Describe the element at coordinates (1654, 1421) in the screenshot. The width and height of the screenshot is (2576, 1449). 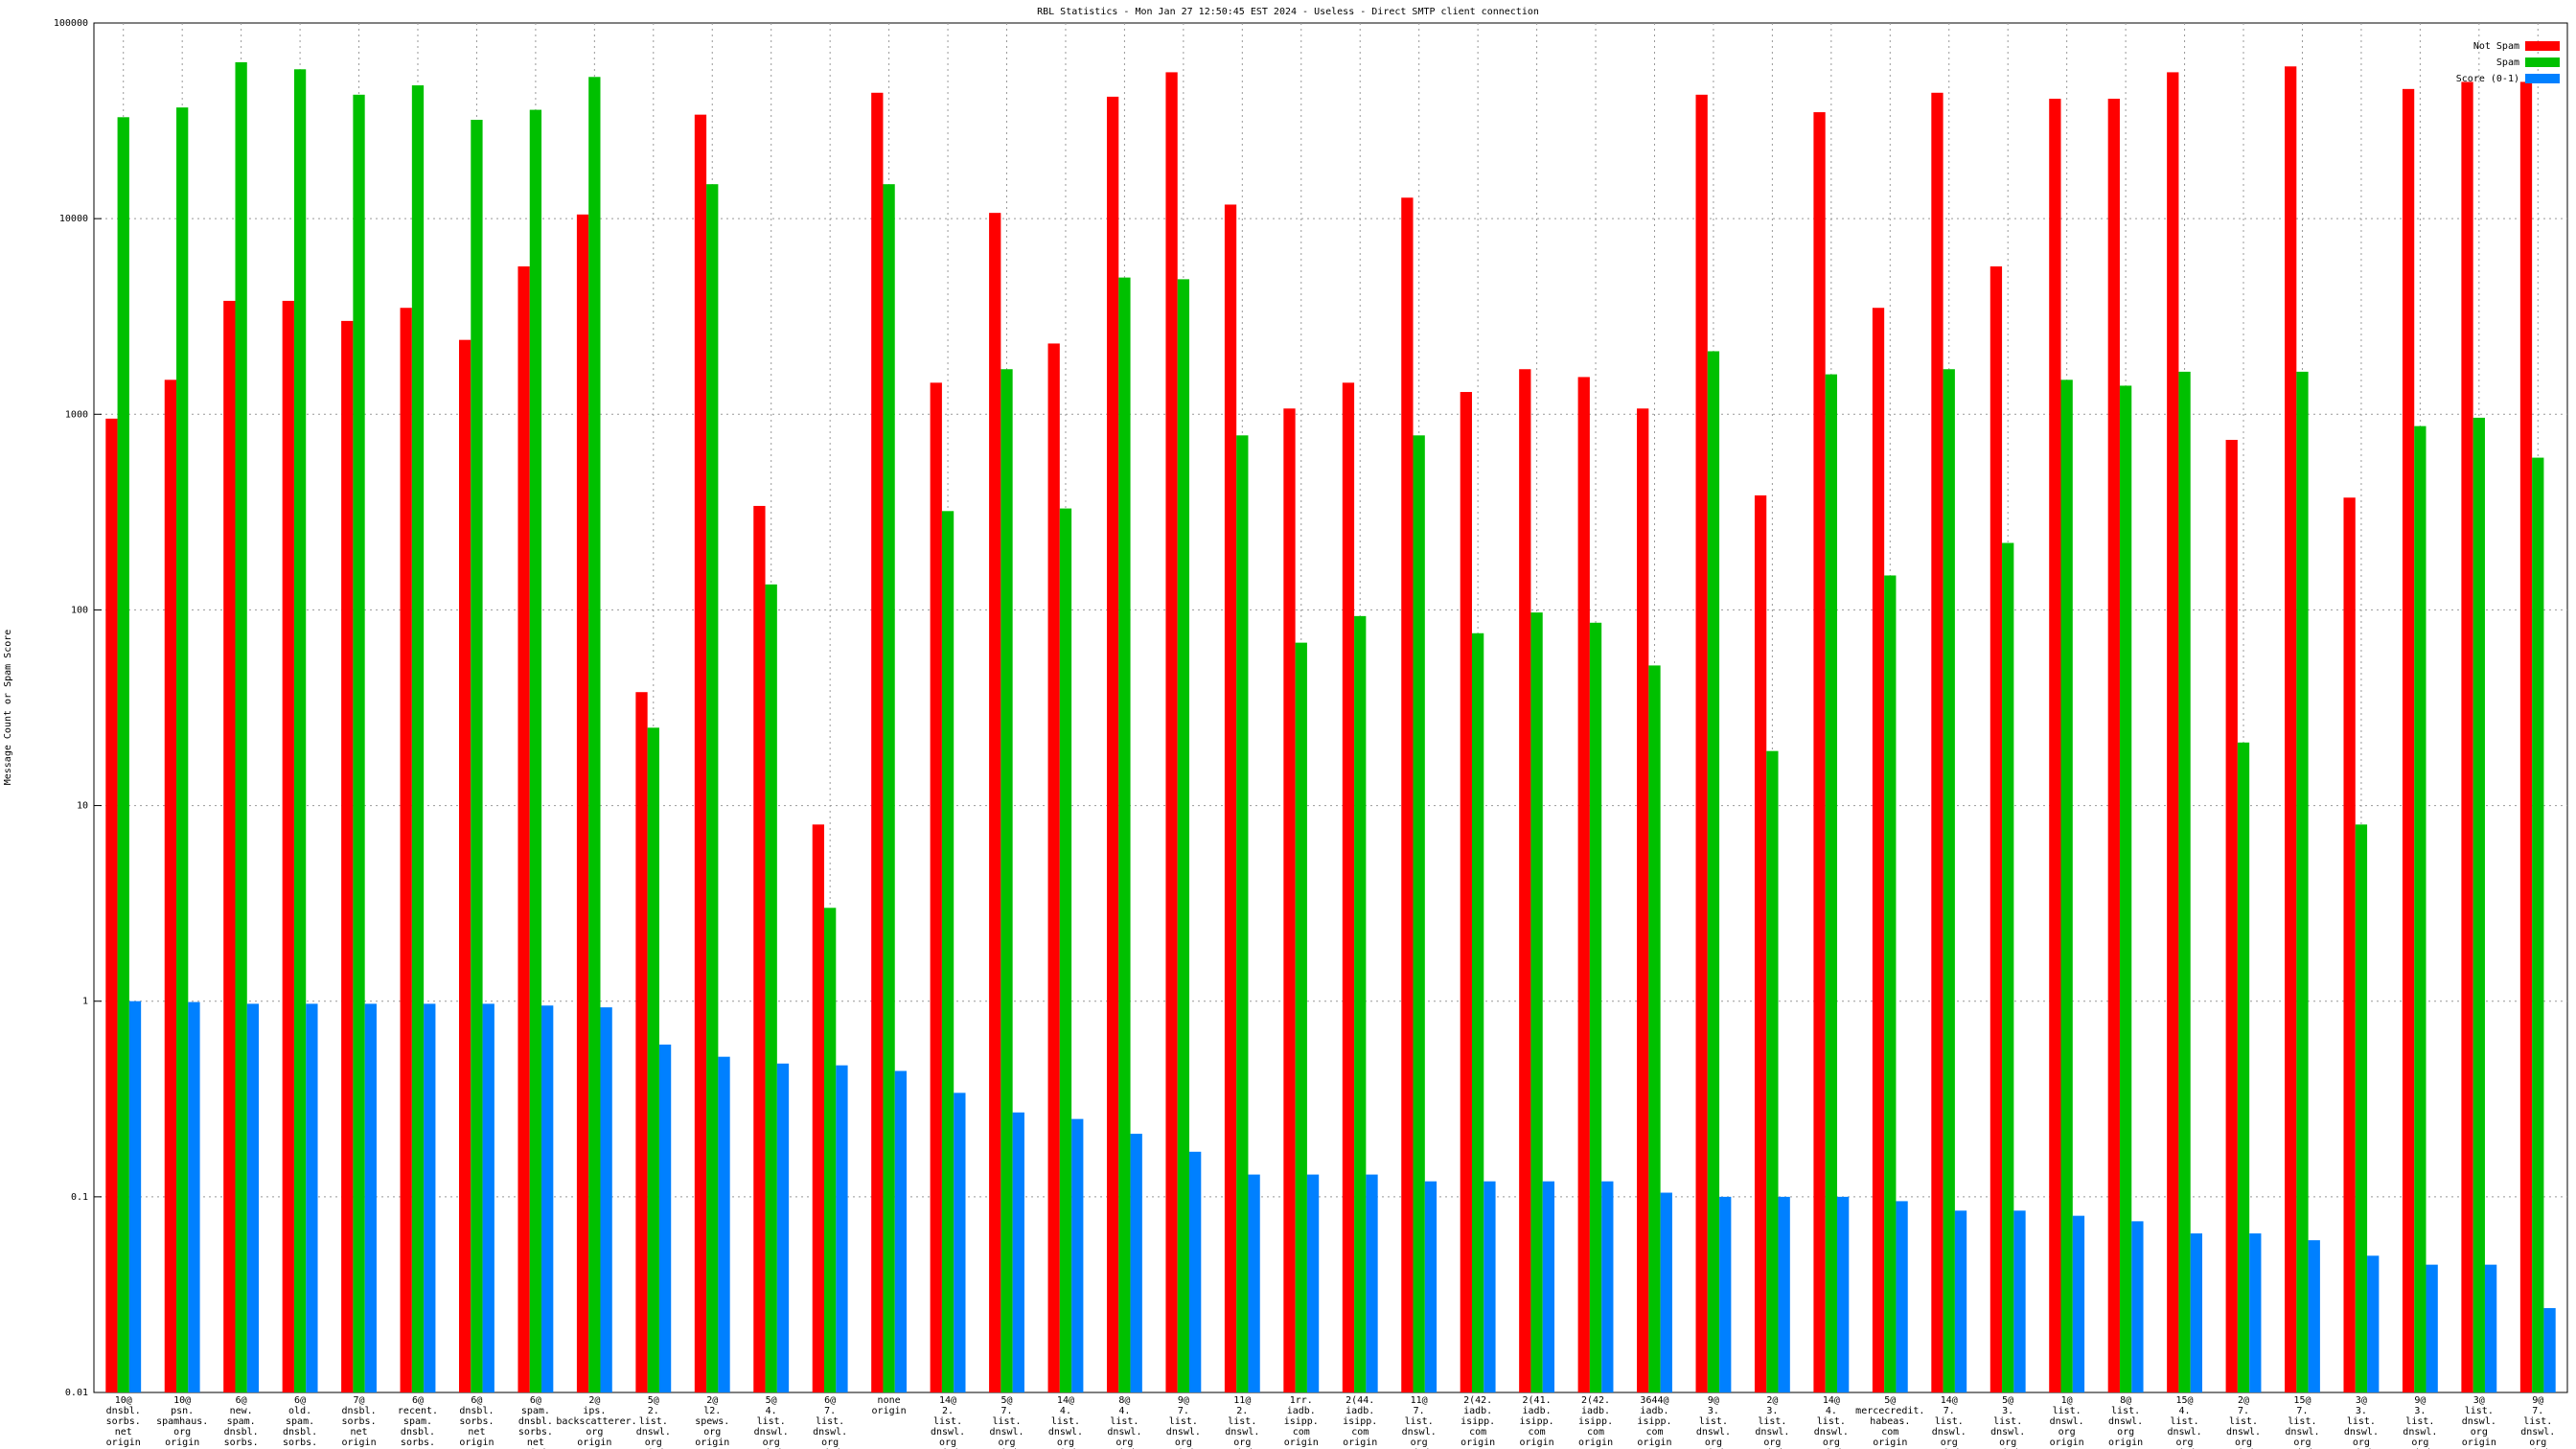
I see `x-tick-label: 3644@ iadb. isipp. com origin` at that location.